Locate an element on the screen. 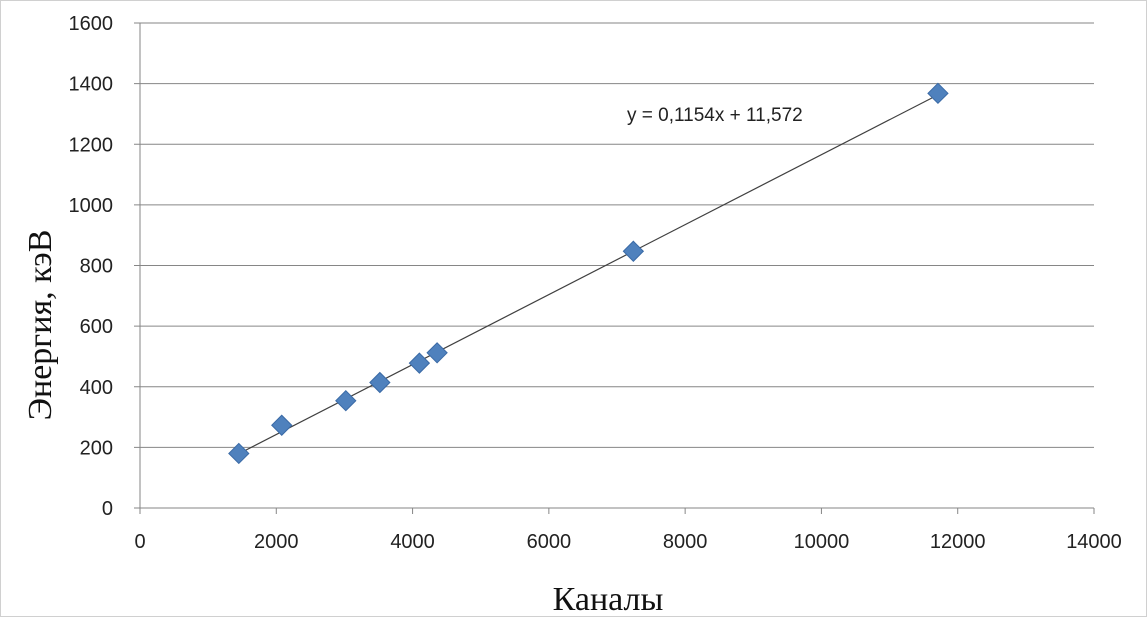 The height and width of the screenshot is (618, 1147). x-tick-labels: 0 2000 4000 6000 8000 10000 12000 14000 is located at coordinates (627, 542).